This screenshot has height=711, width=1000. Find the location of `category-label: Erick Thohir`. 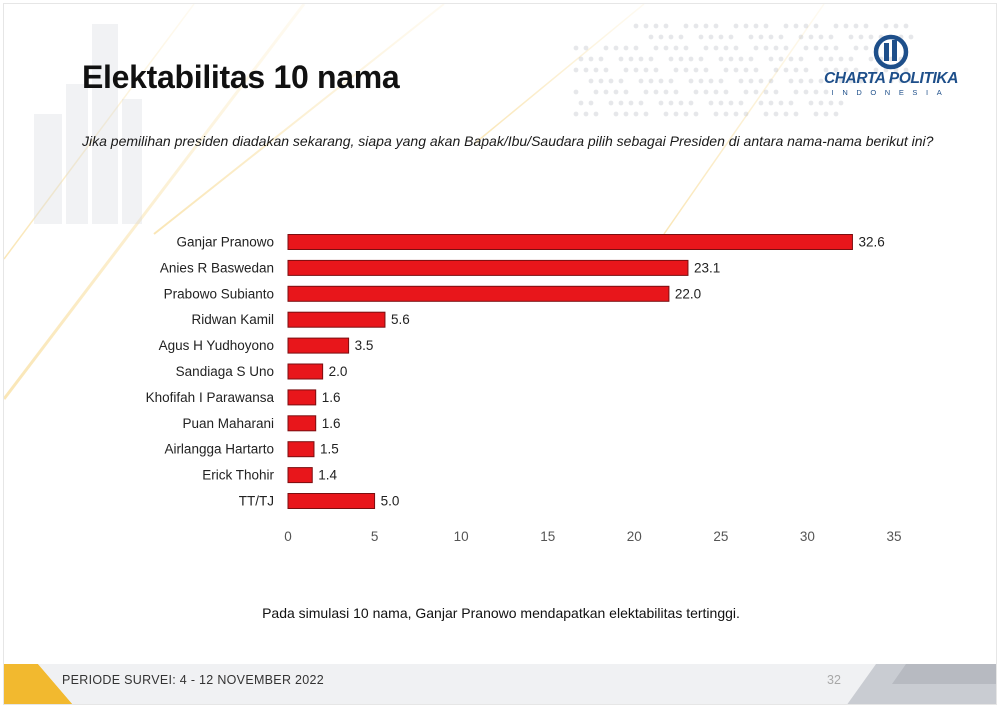

category-label: Erick Thohir is located at coordinates (238, 475).